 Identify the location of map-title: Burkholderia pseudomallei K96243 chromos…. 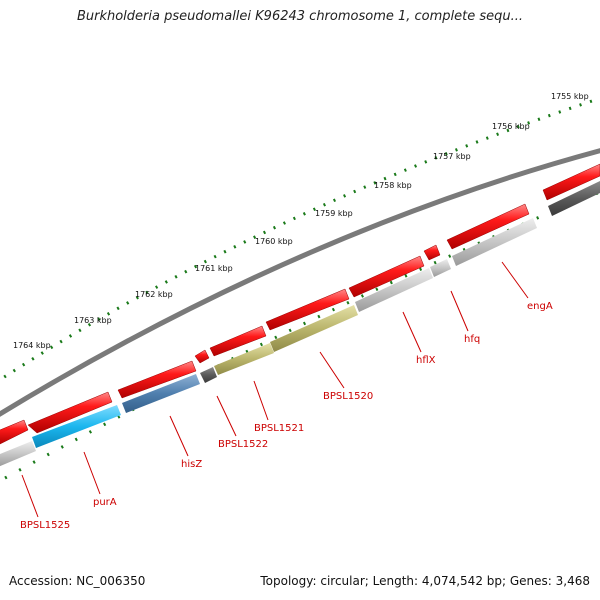
(300, 16).